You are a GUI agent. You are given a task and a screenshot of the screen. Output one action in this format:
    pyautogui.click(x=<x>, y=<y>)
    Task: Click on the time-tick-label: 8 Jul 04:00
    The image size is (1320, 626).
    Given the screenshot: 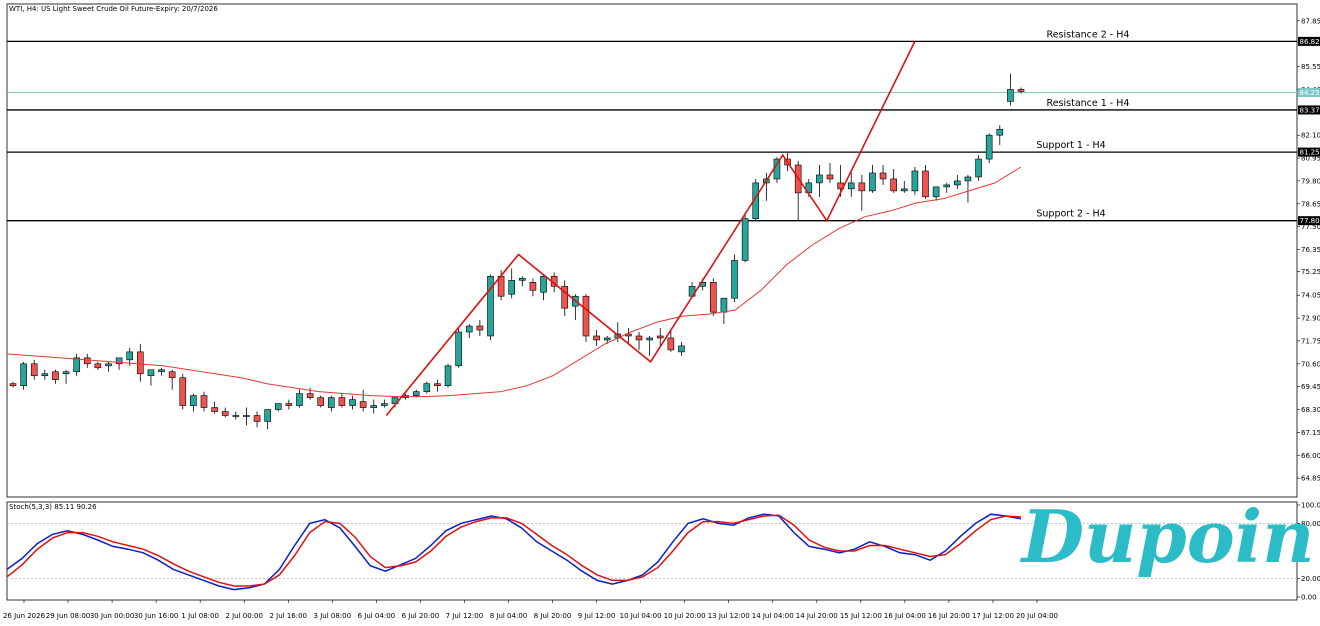 What is the action you would take?
    pyautogui.click(x=509, y=616)
    